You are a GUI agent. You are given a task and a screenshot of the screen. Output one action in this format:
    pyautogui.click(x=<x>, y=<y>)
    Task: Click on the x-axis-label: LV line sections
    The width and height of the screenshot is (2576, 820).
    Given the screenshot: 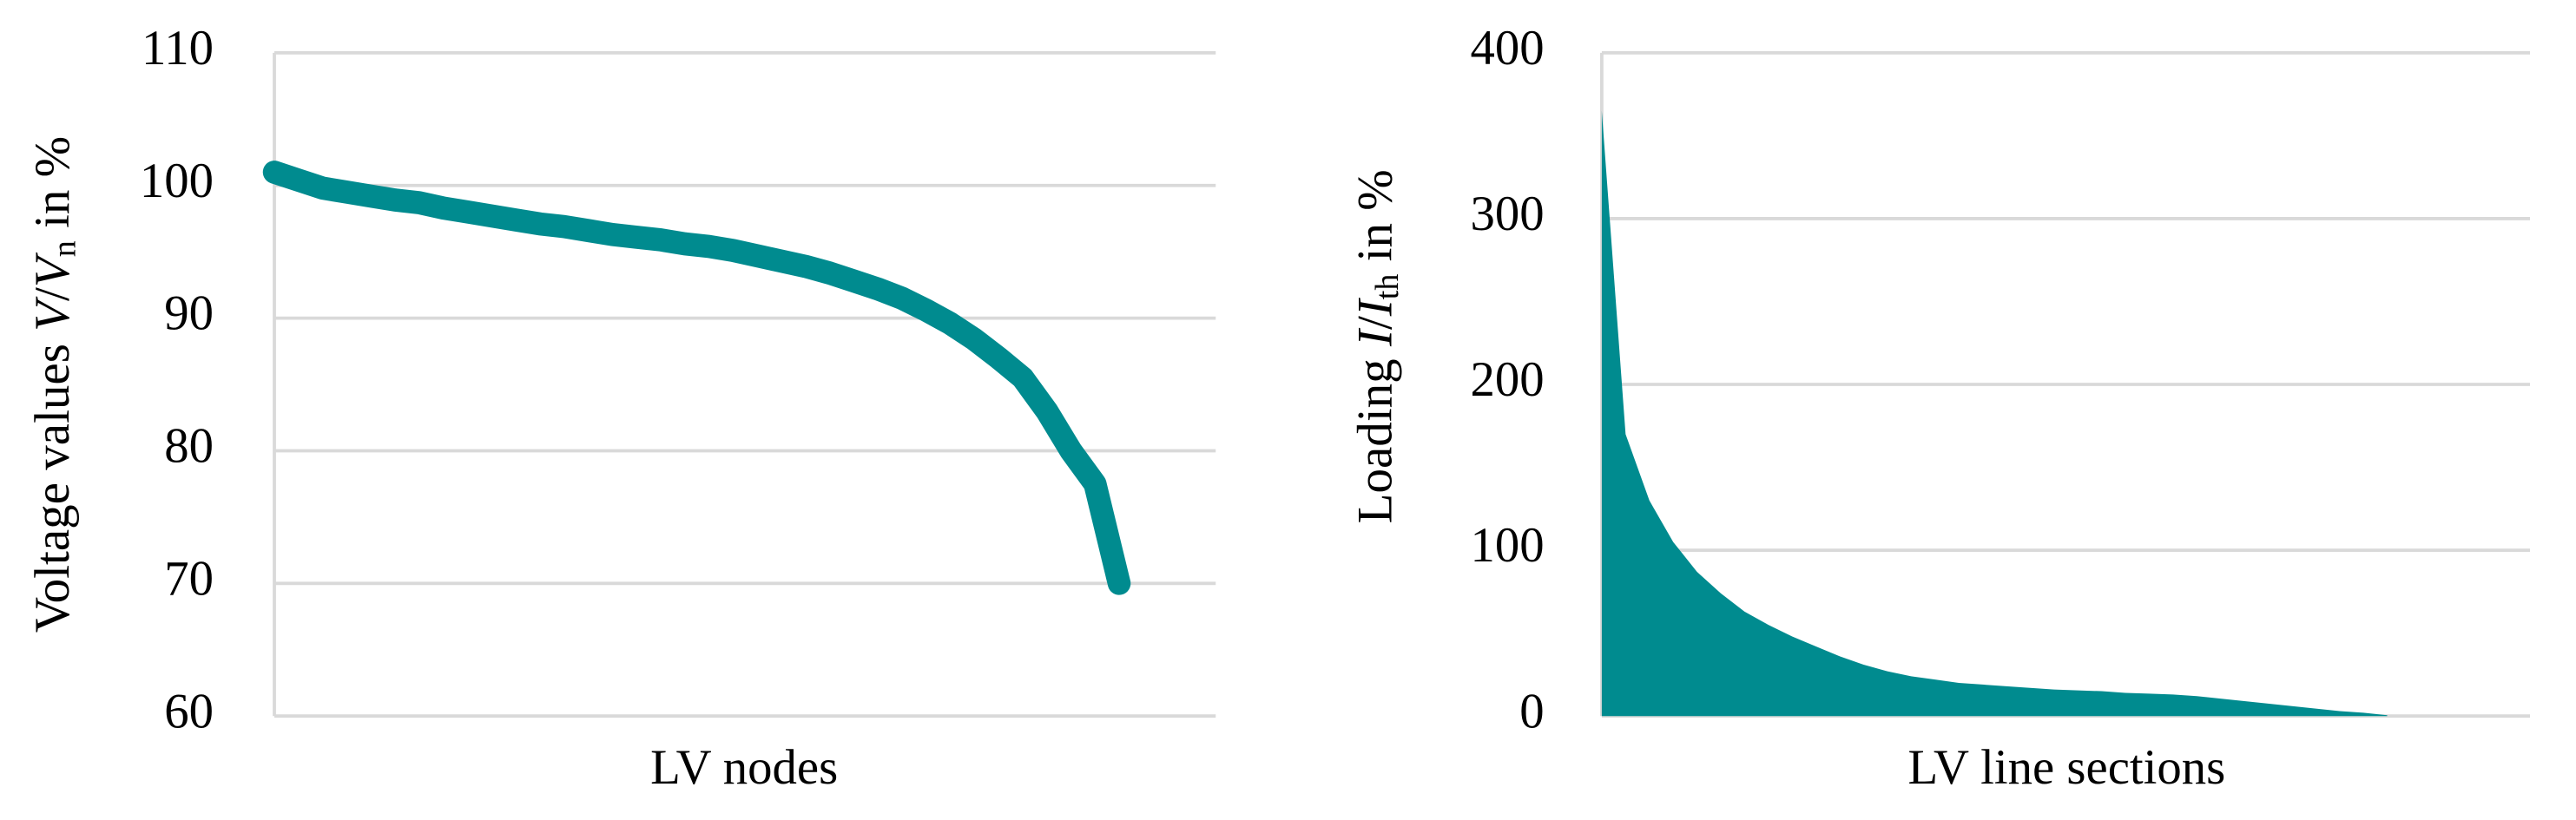 What is the action you would take?
    pyautogui.click(x=2067, y=767)
    